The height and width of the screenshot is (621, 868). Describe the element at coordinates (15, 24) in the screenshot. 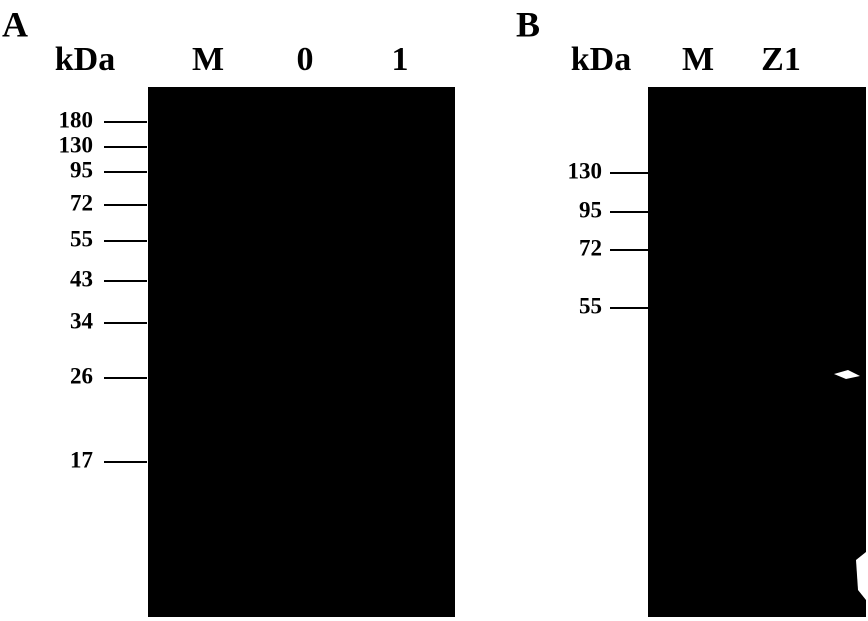

I see `panel-letter: A` at that location.